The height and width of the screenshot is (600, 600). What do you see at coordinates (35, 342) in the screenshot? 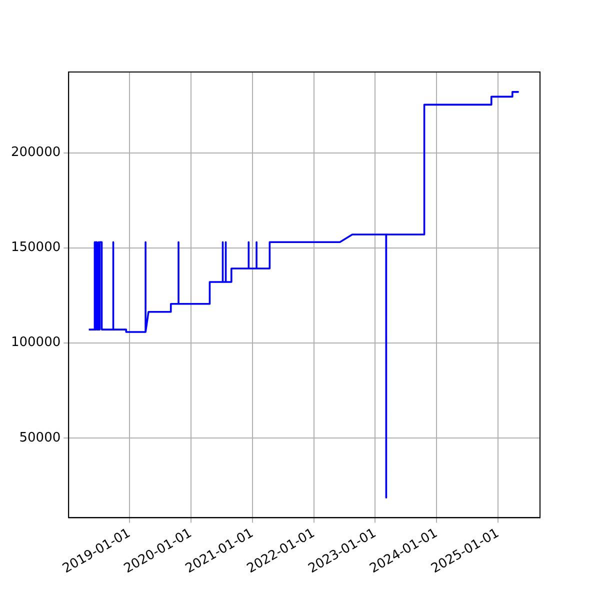
I see `y-tick-label: 100000` at bounding box center [35, 342].